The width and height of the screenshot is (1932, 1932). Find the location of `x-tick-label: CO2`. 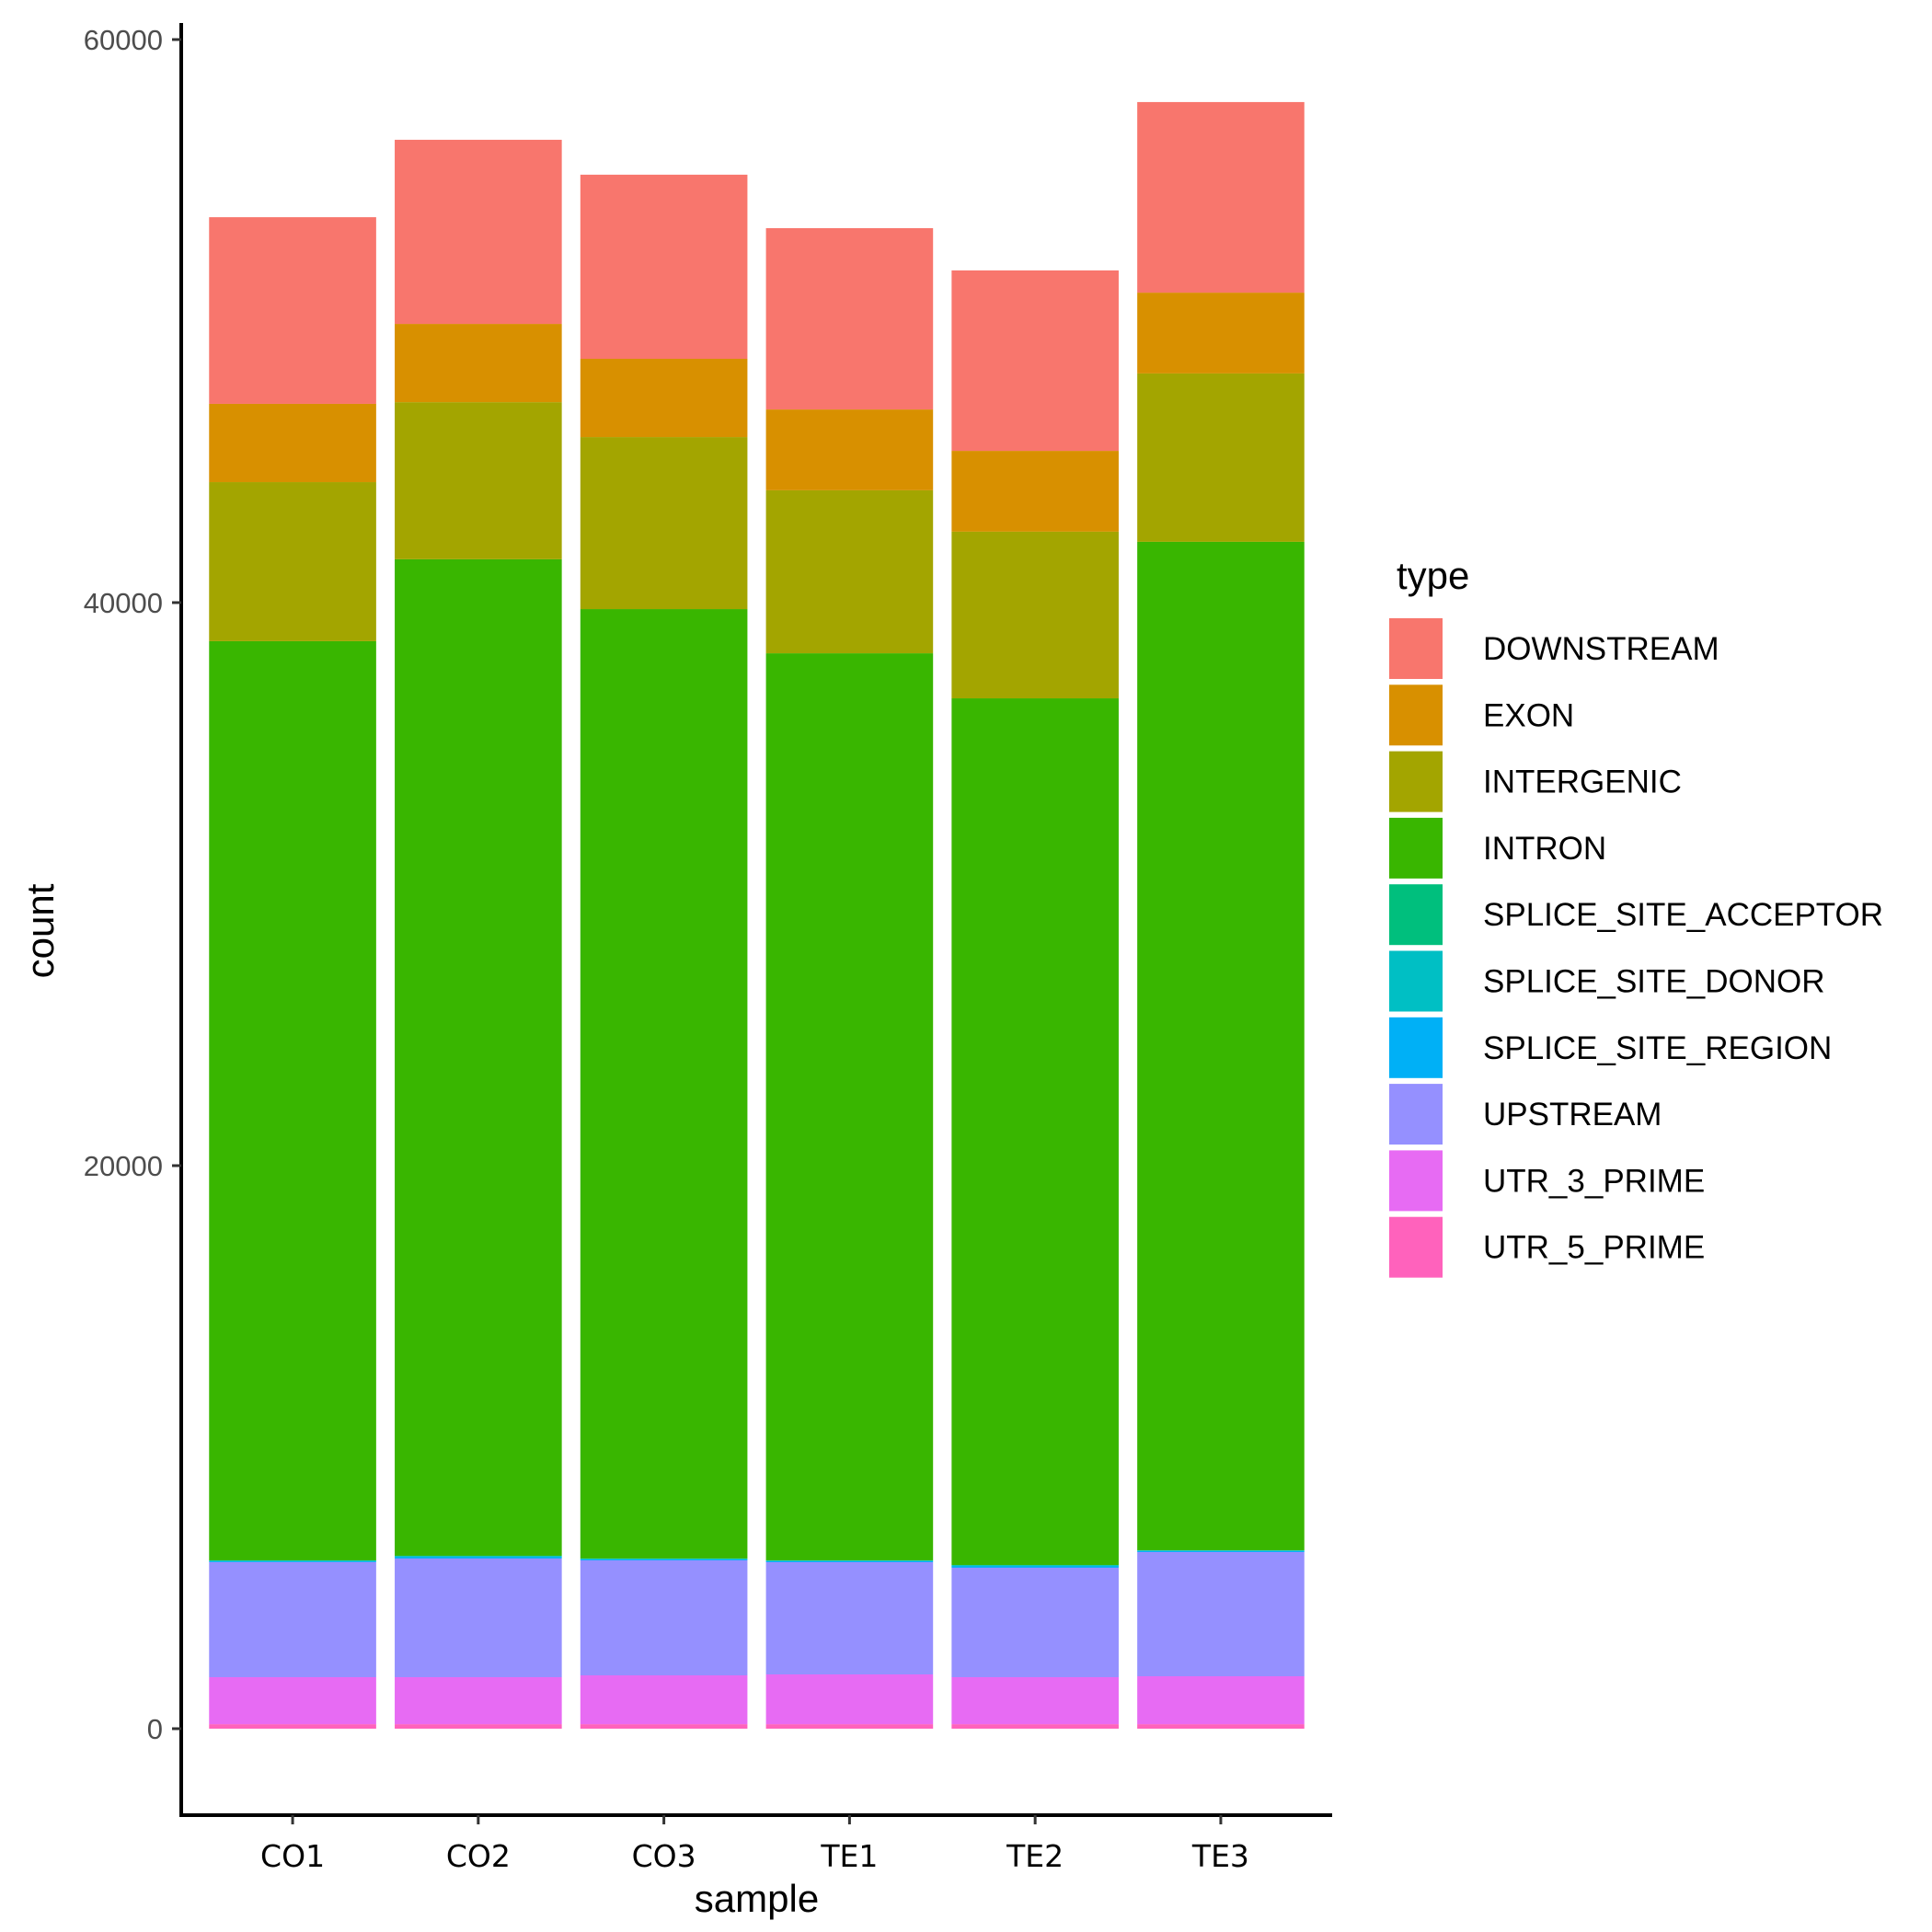

x-tick-label: CO2 is located at coordinates (478, 1856).